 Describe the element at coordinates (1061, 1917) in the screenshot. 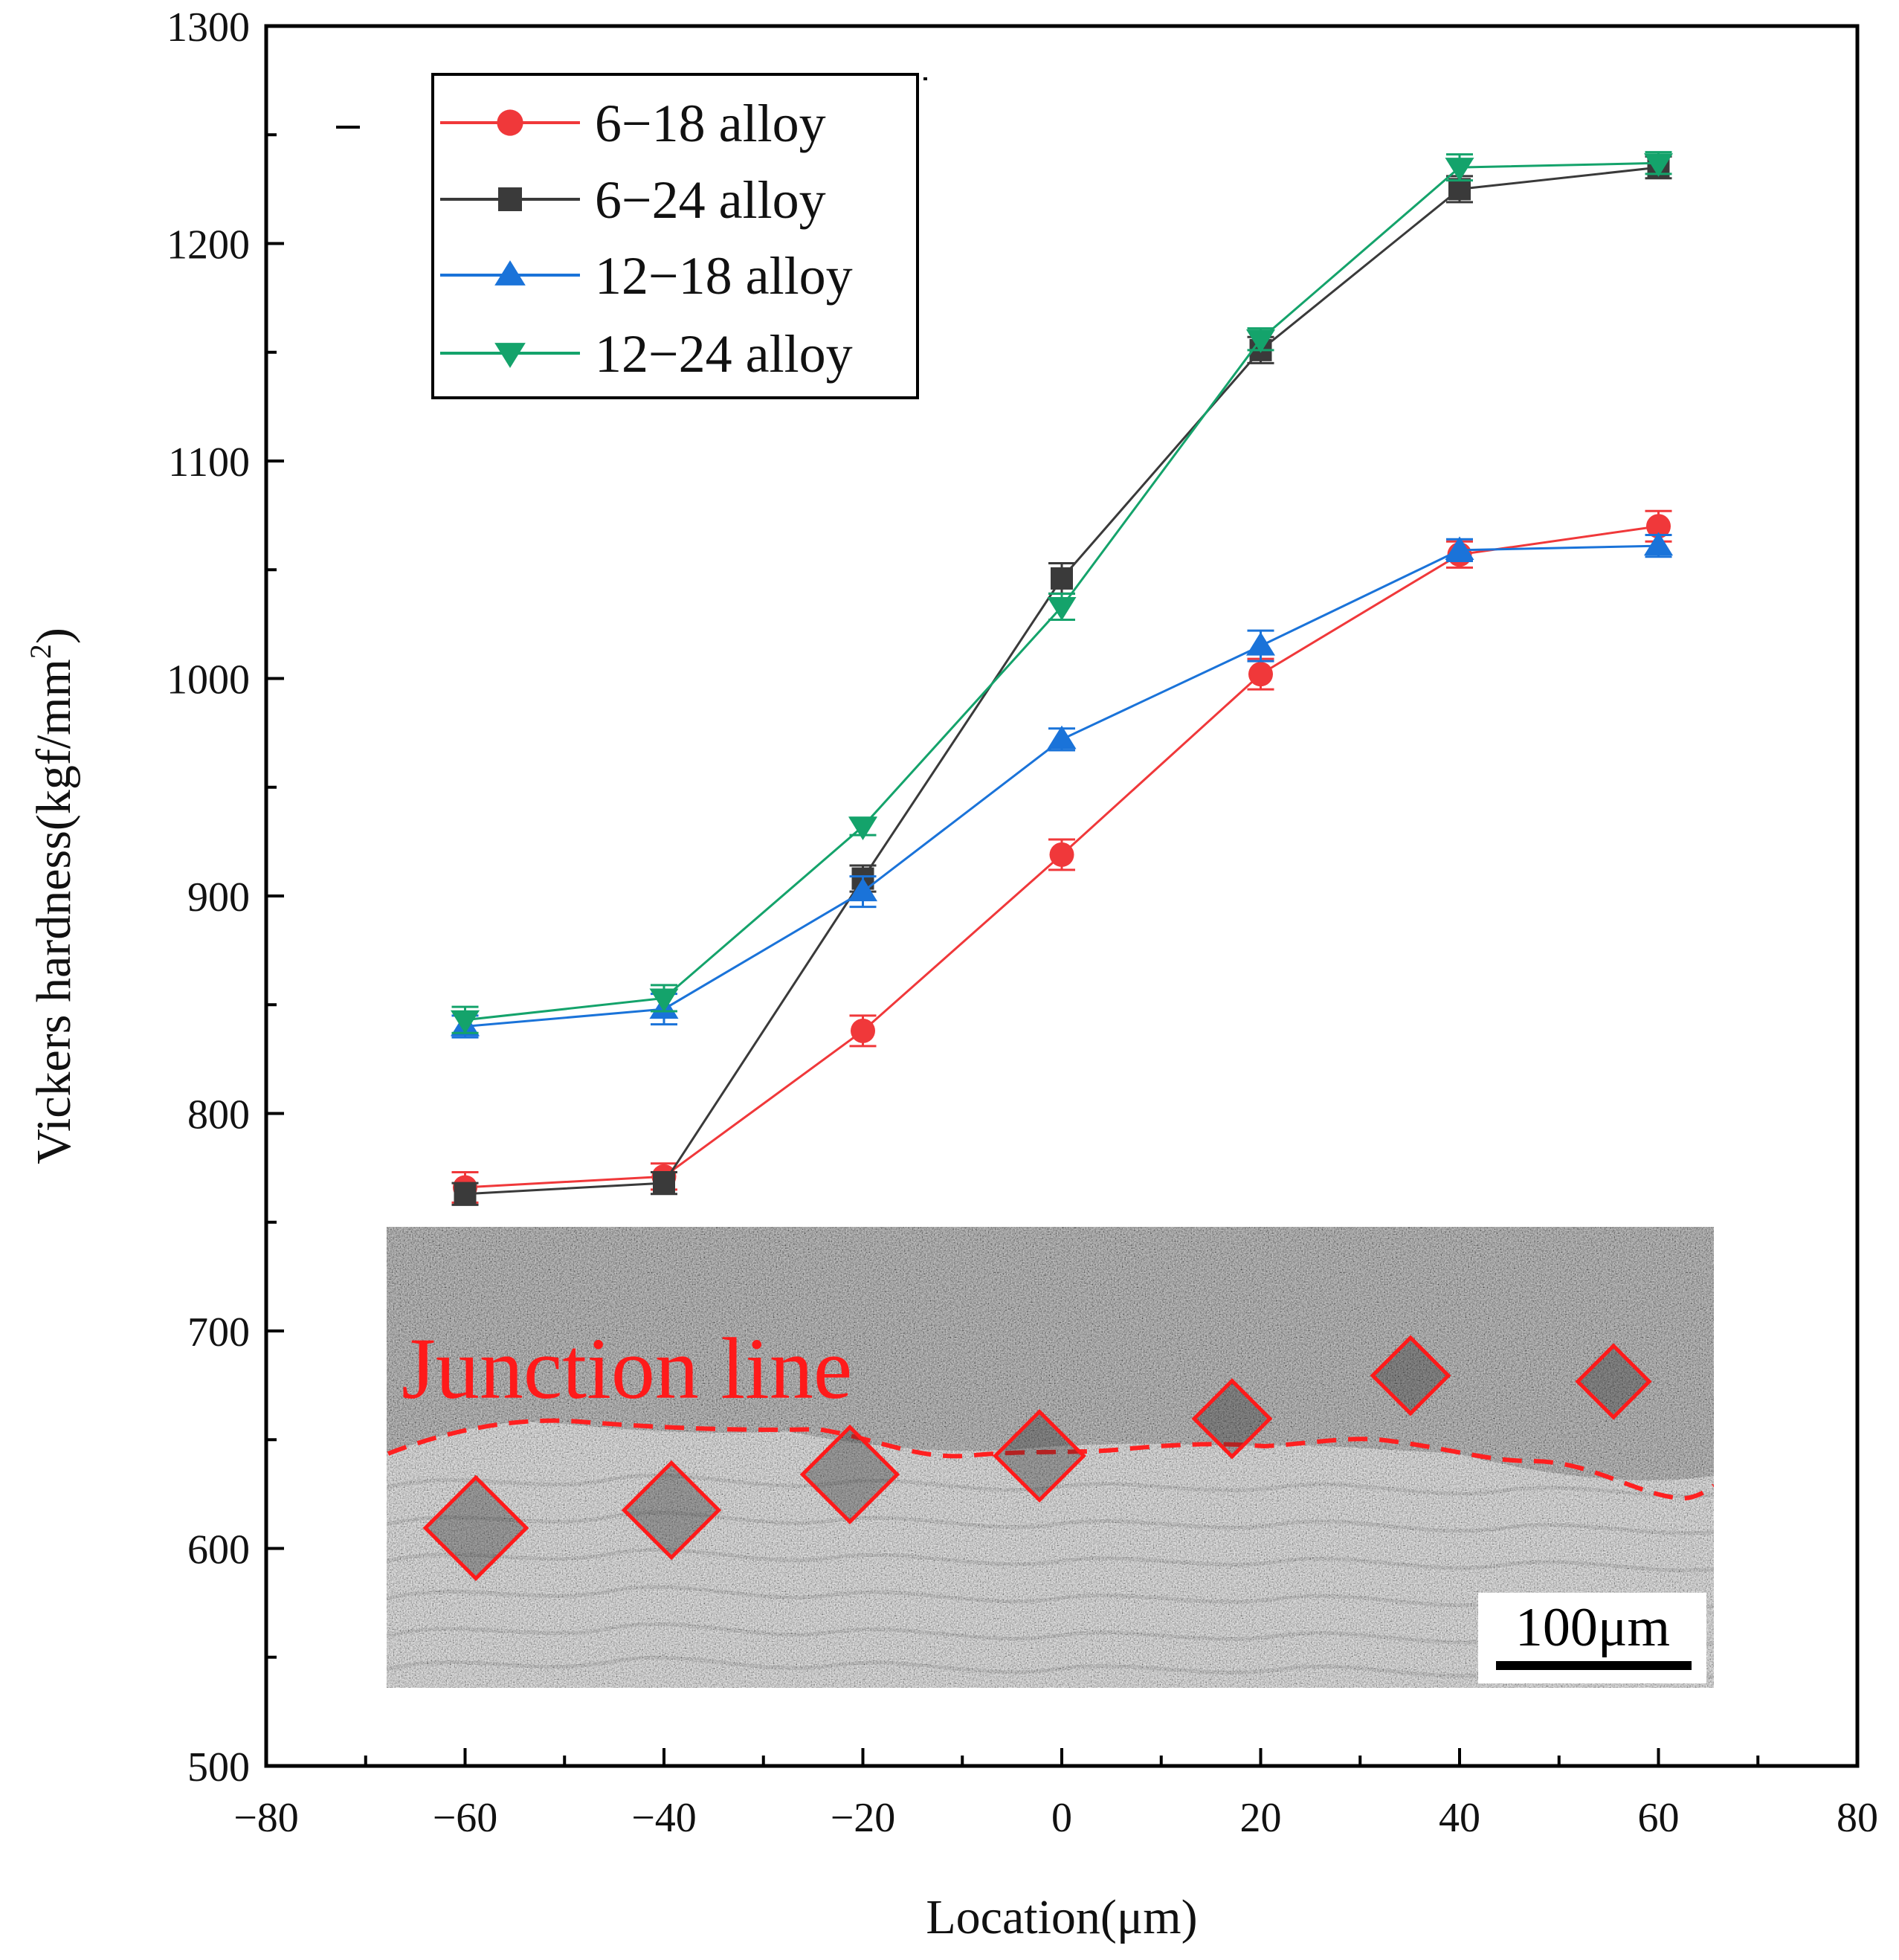

I see `x-axis-title: Location(μm)` at that location.